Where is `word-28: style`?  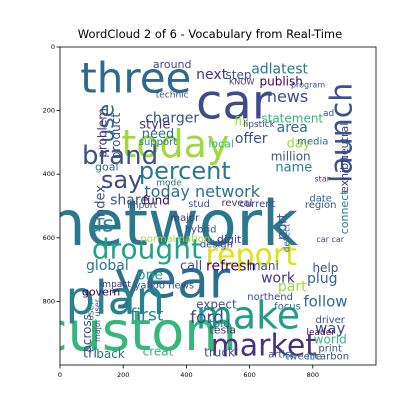 word-28: style is located at coordinates (154, 124).